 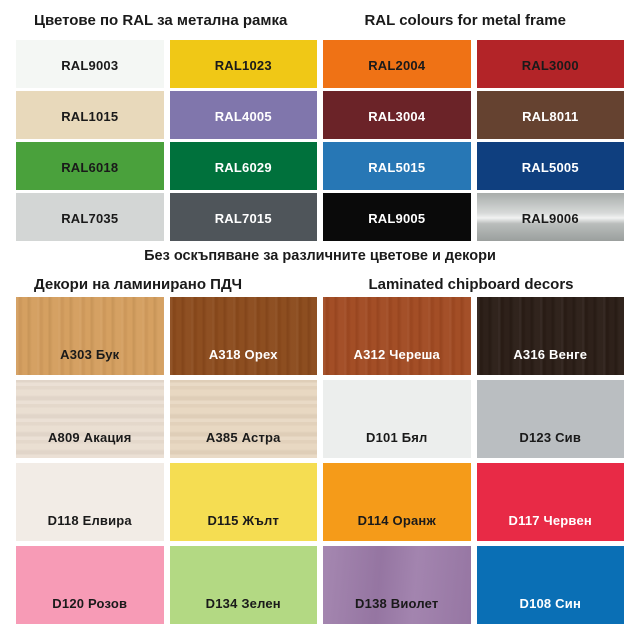 I want to click on decor-swatch: D138 Виолет, so click(x=397, y=585).